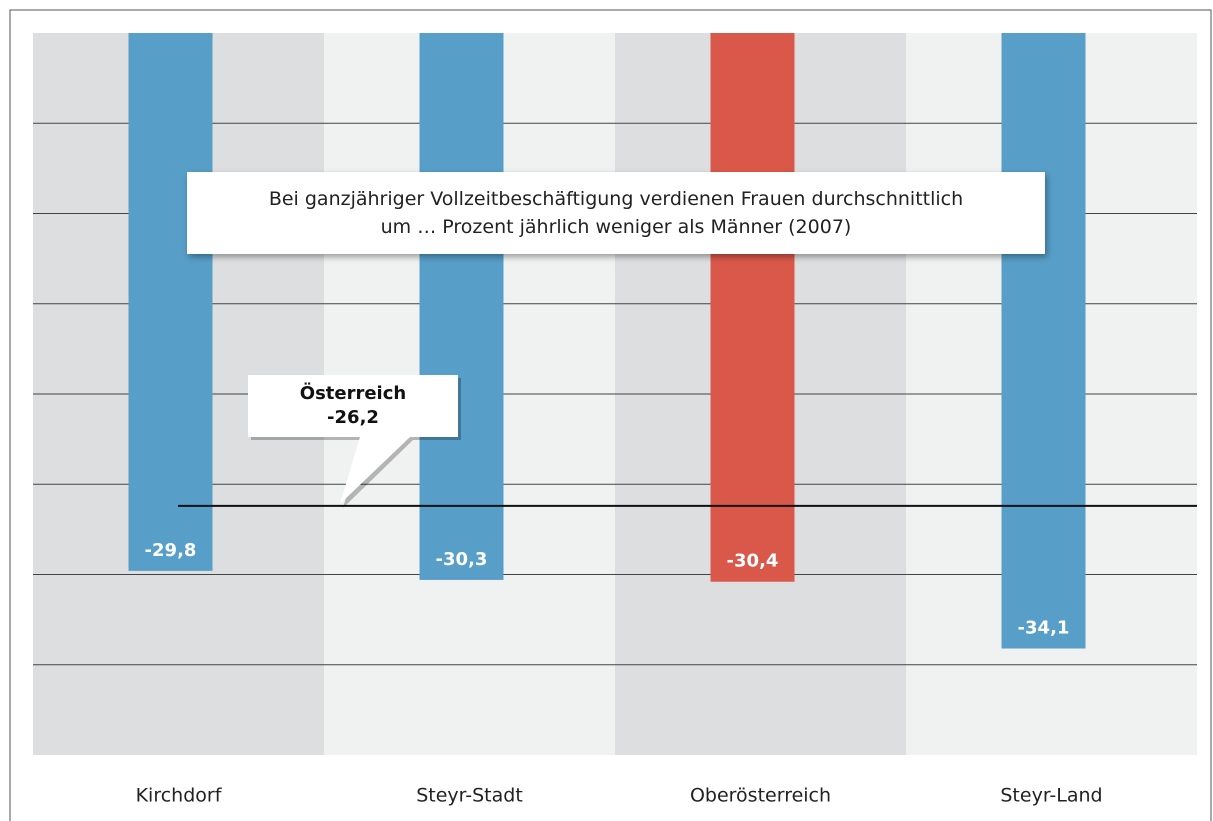  I want to click on value-label: -34,1, so click(1044, 628).